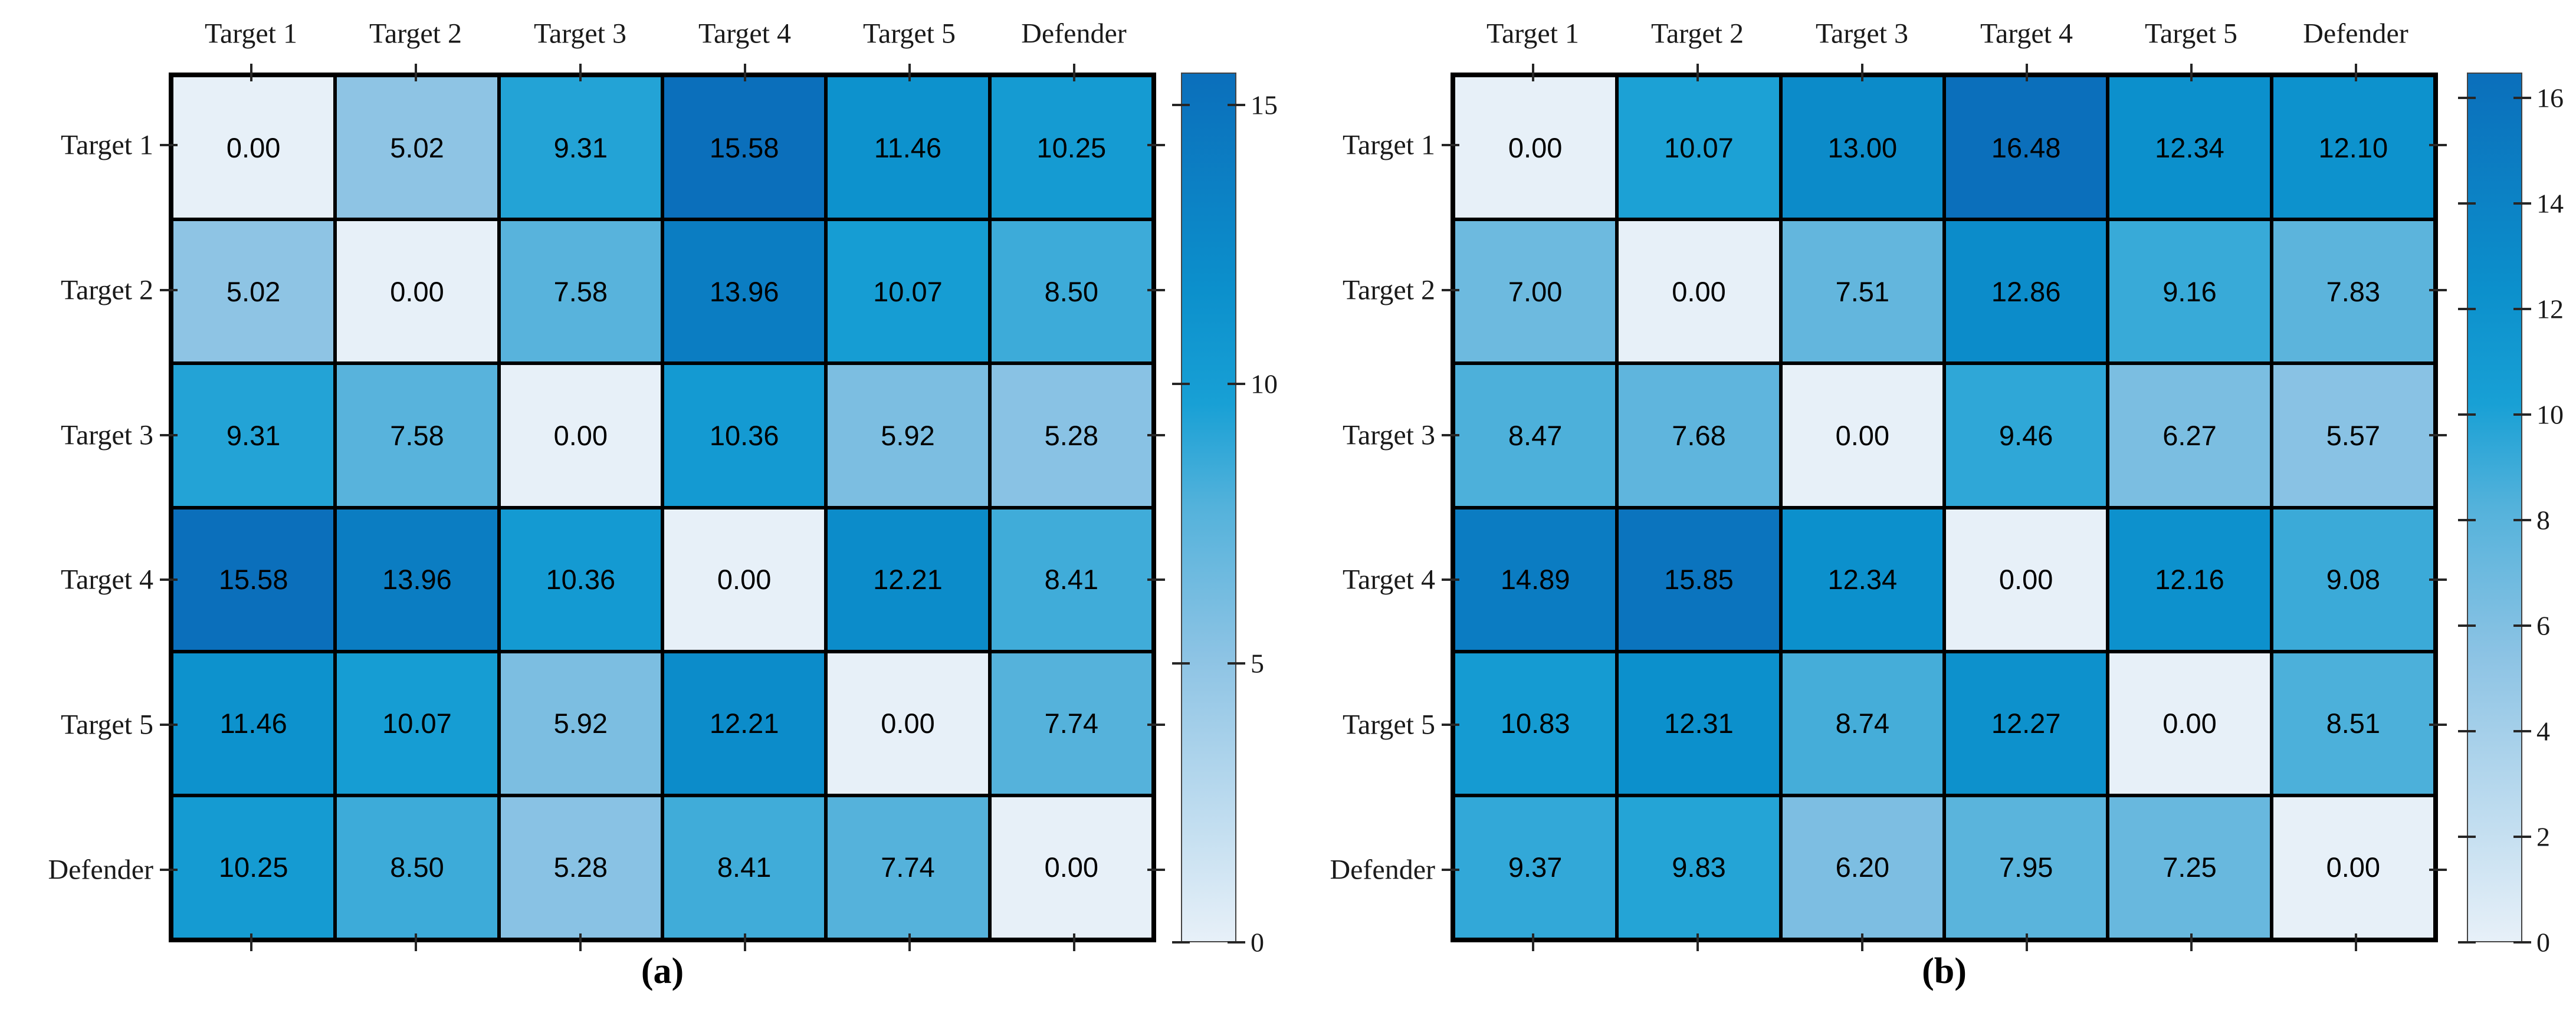 This screenshot has height=1029, width=2576. What do you see at coordinates (2190, 291) in the screenshot?
I see `heatmap-cell: 9.16` at bounding box center [2190, 291].